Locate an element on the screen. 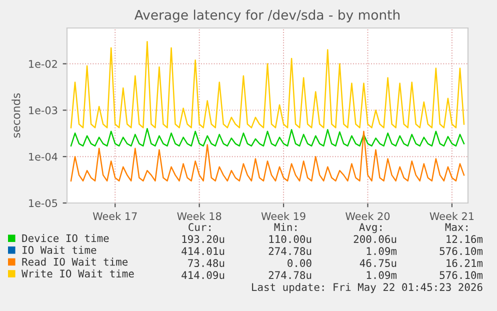  x-tick-label: Week 20 is located at coordinates (368, 216).